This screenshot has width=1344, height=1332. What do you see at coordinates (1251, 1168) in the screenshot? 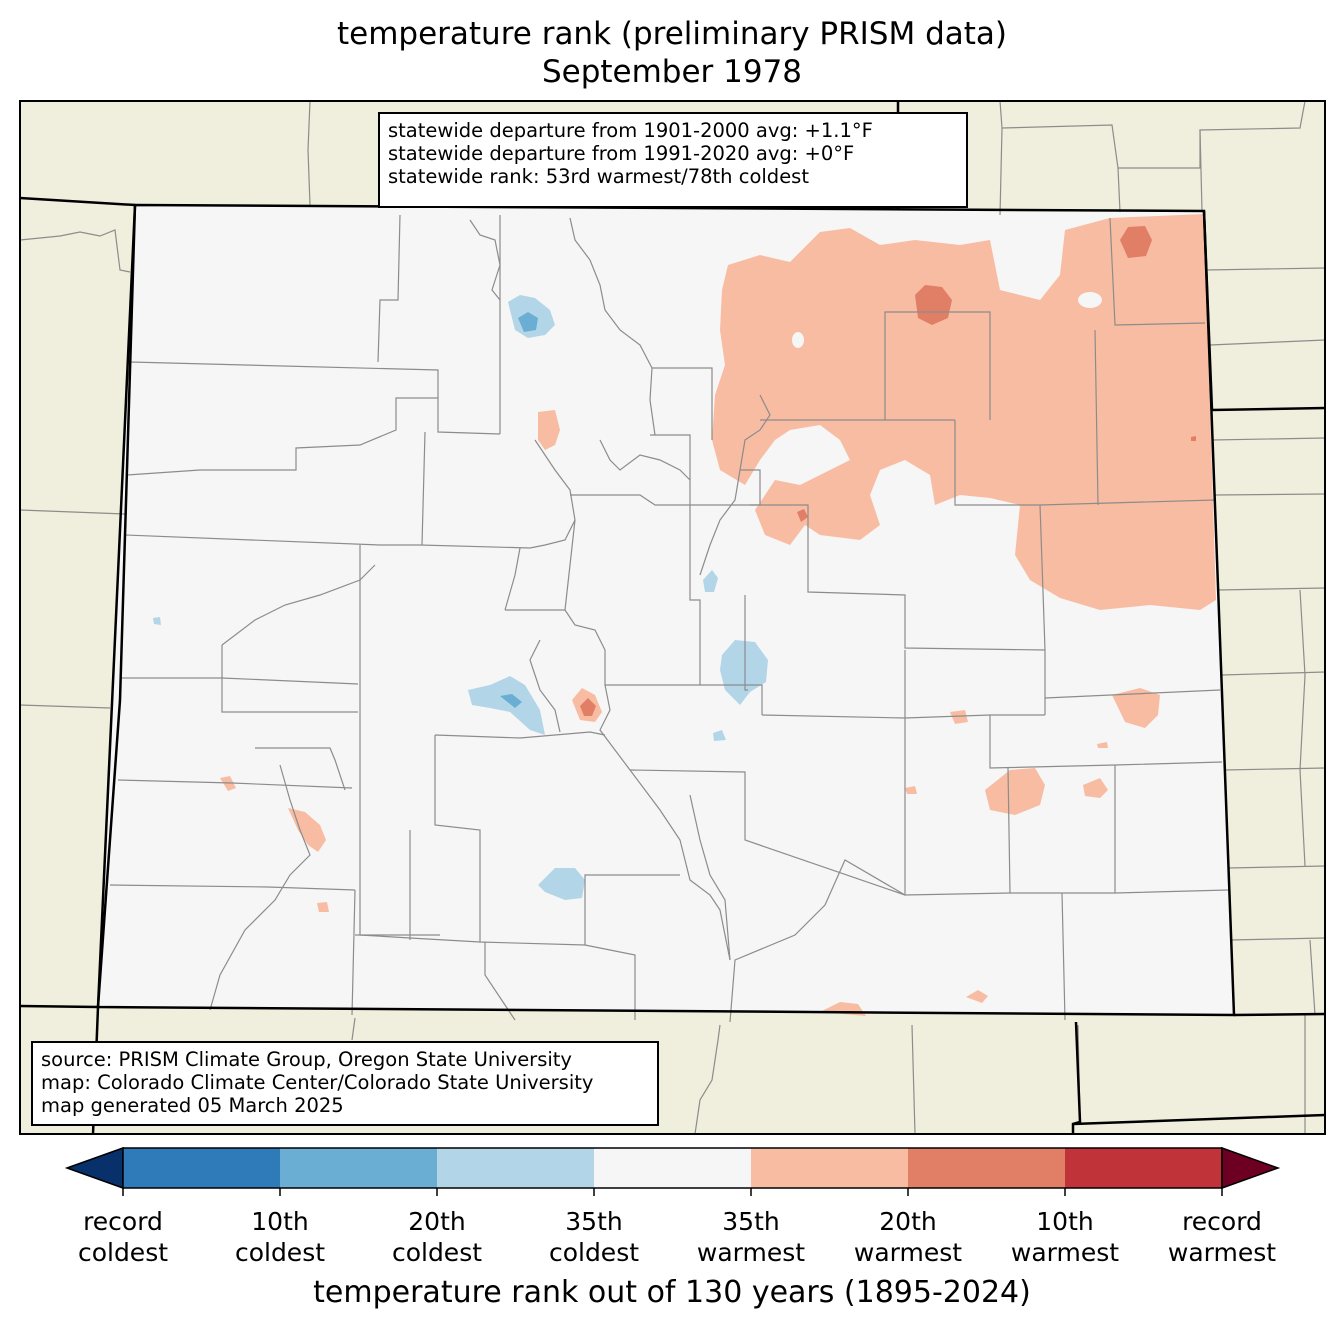
I see `colorbar-extend-warm` at bounding box center [1251, 1168].